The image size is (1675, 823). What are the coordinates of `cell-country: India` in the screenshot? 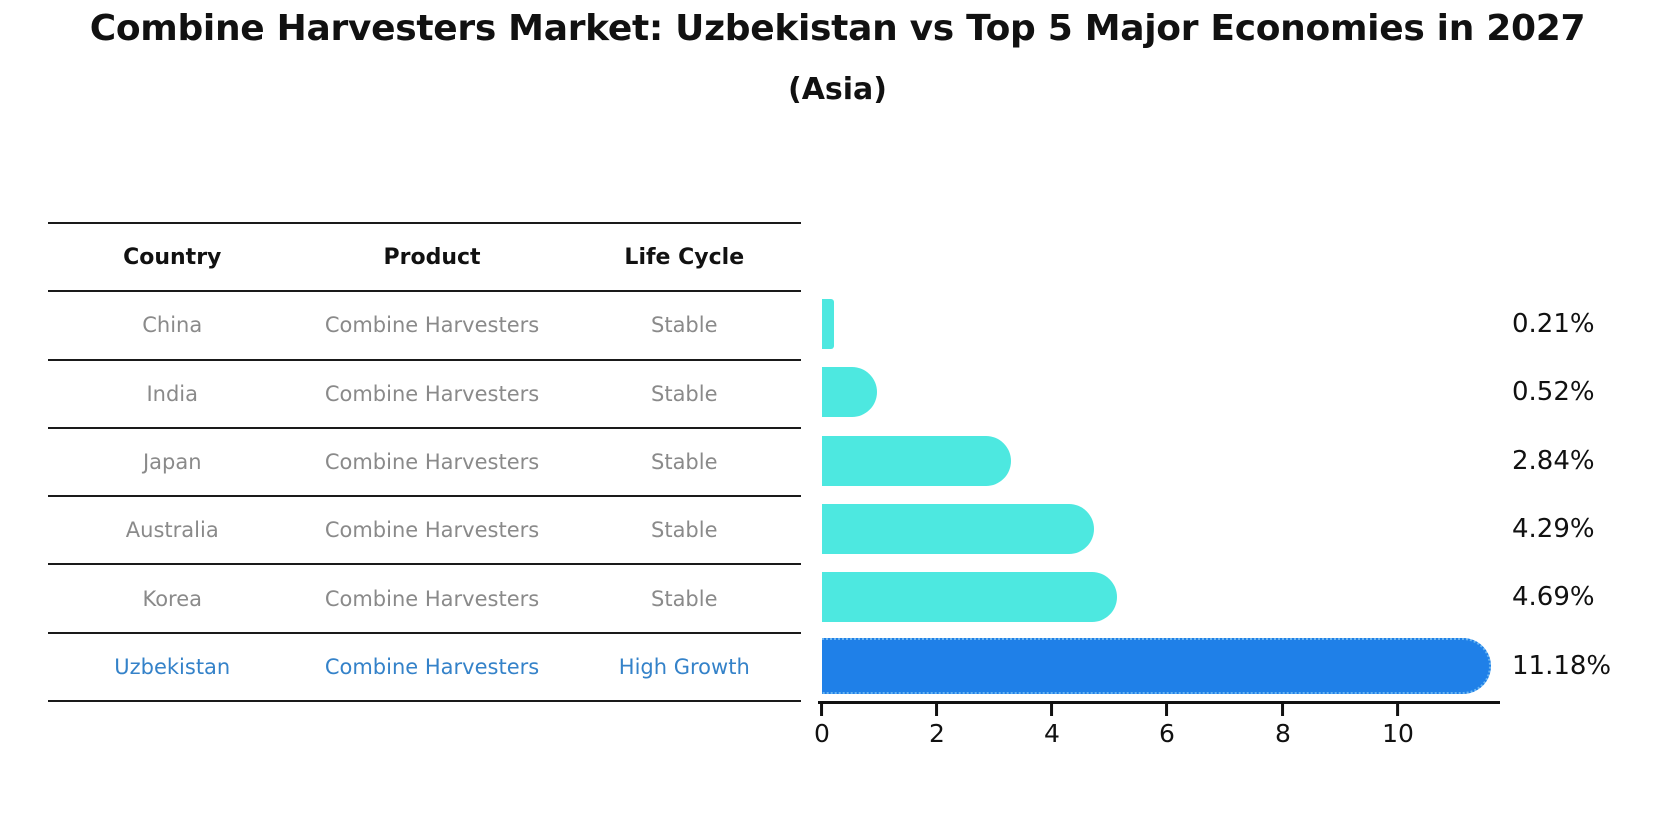 It's located at (172, 393).